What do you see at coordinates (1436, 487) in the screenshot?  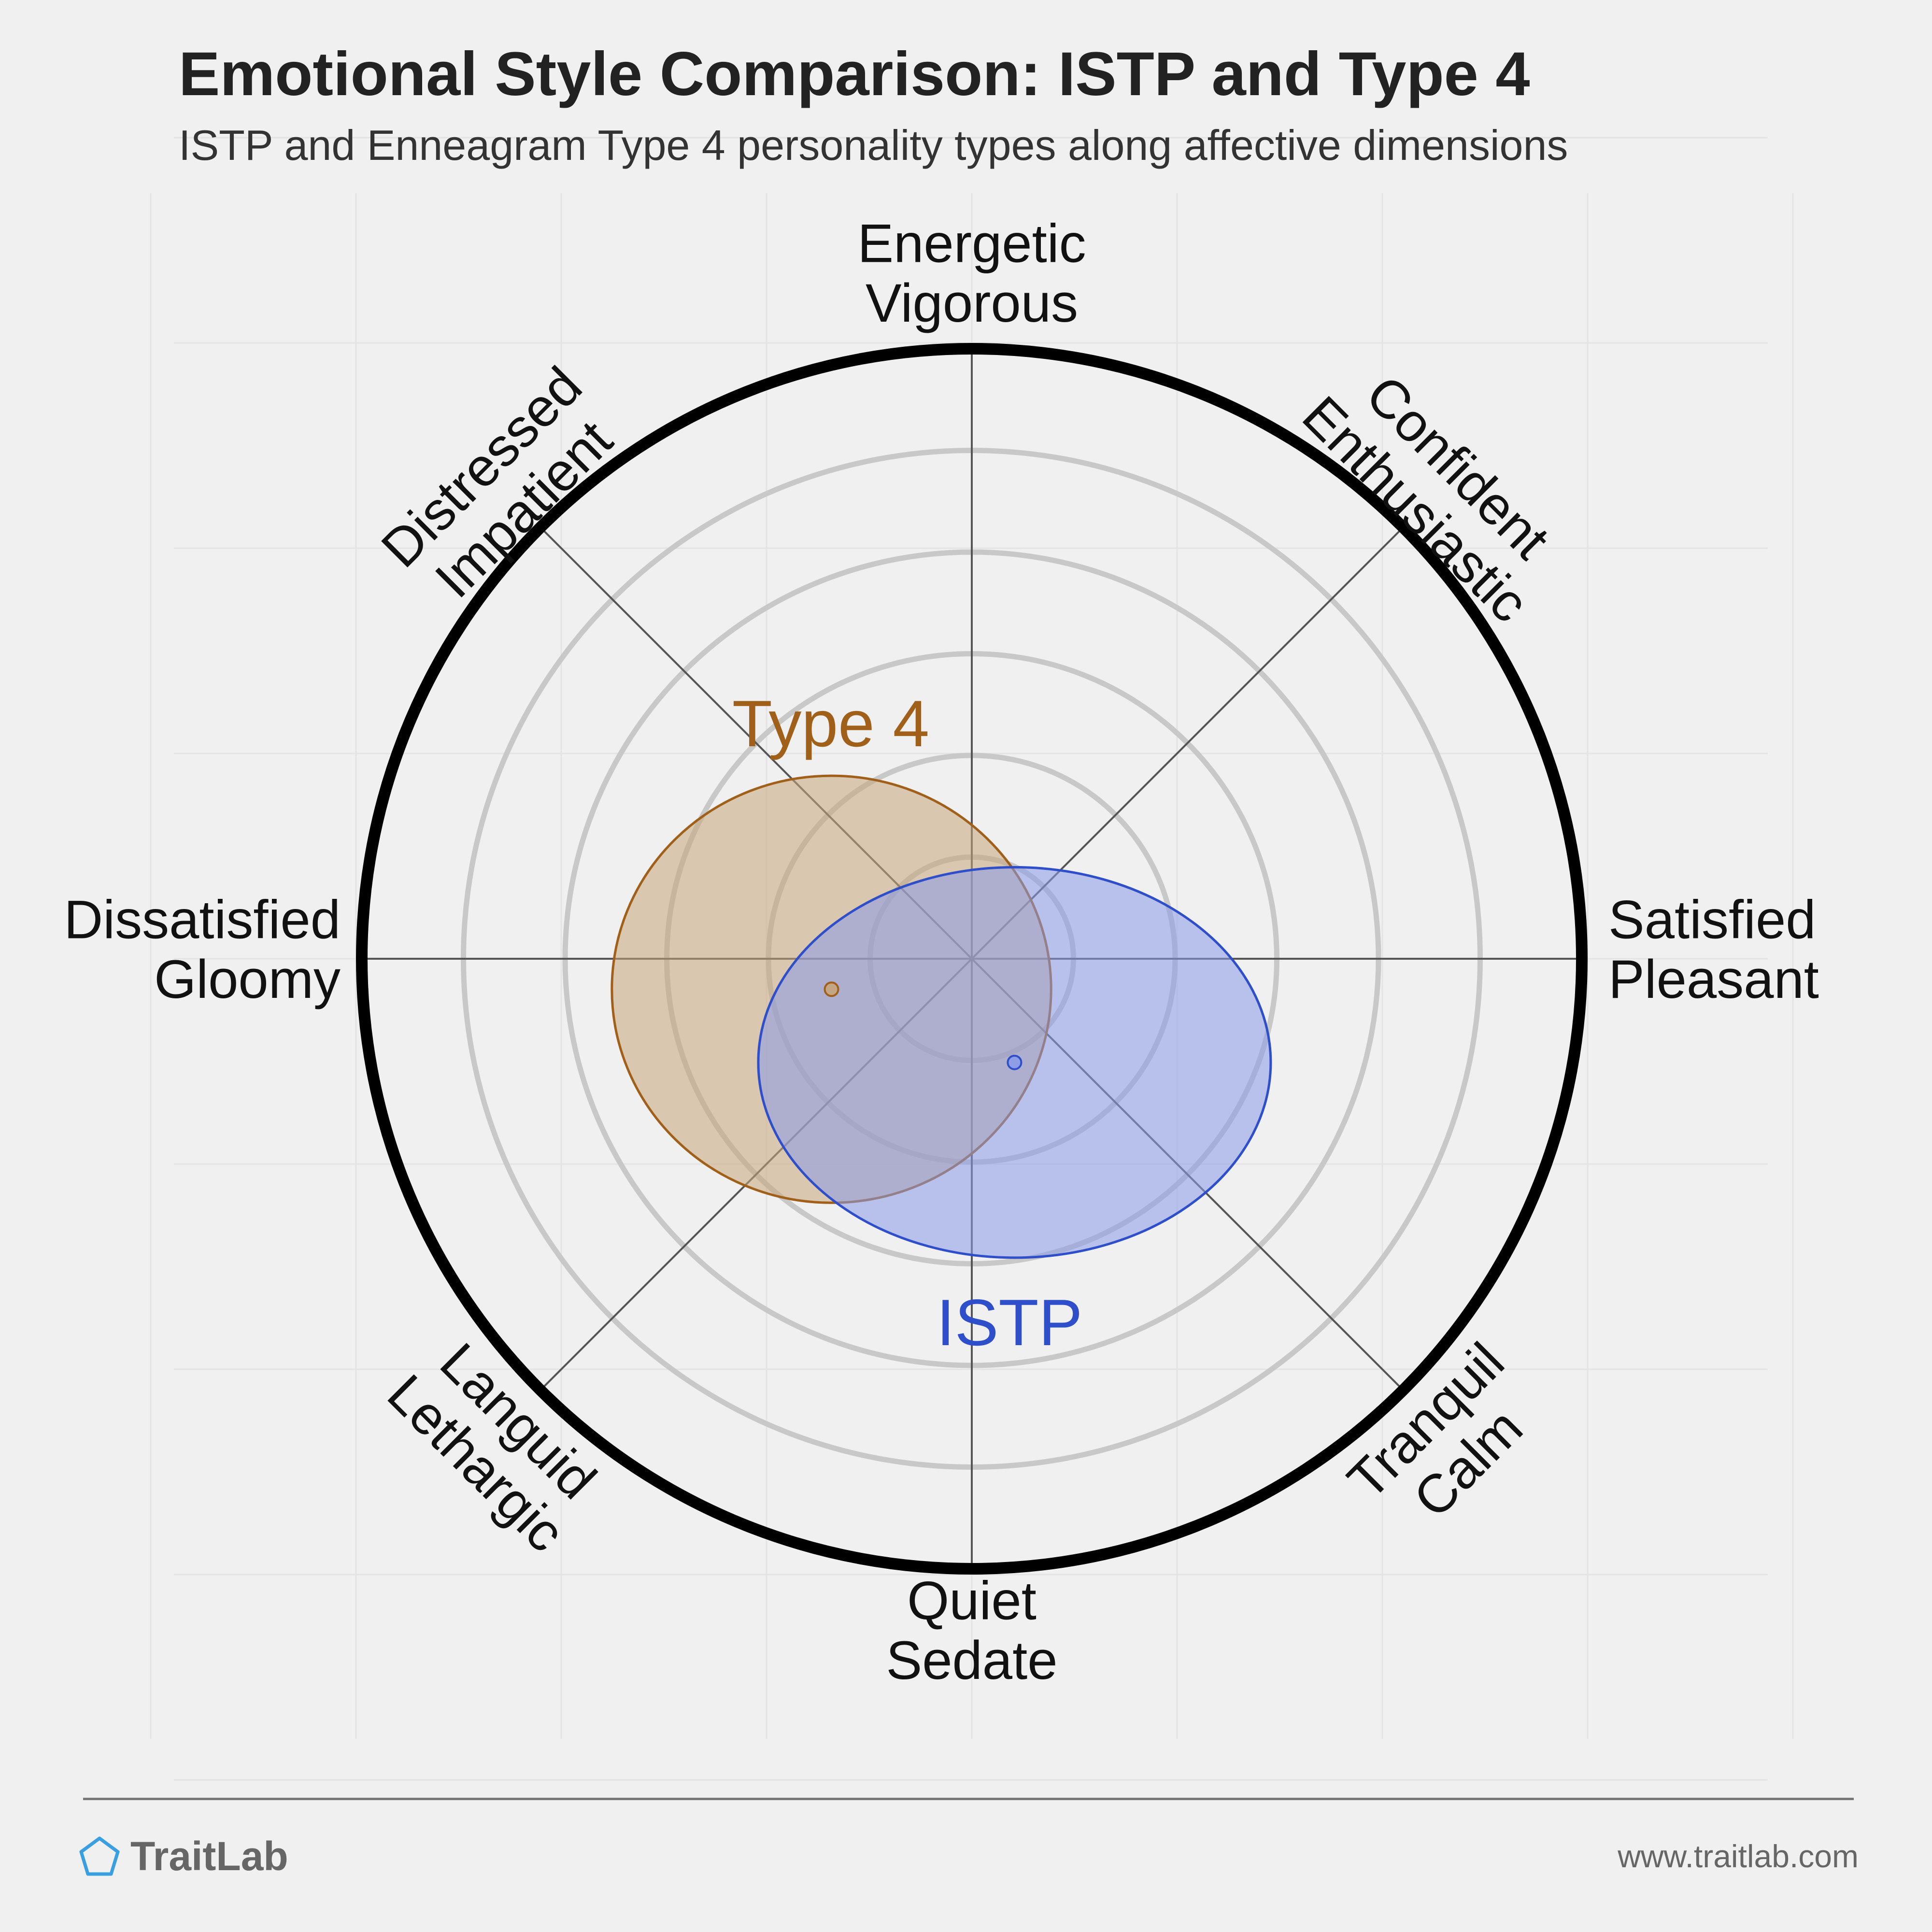 I see `axis-label-confident: ConfidentEnthusiastic` at bounding box center [1436, 487].